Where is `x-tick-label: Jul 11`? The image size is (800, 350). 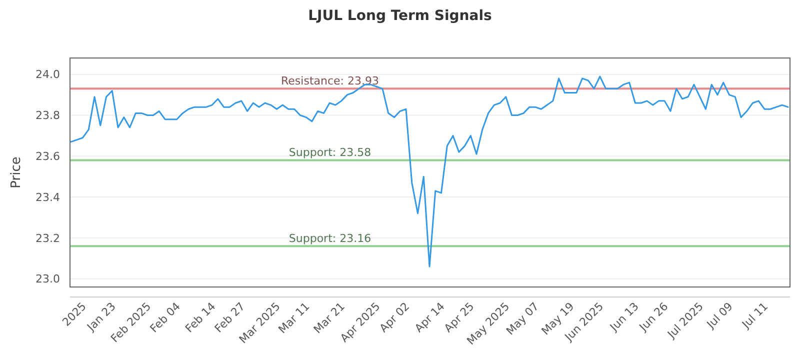 x-tick-label: Jul 11 is located at coordinates (754, 316).